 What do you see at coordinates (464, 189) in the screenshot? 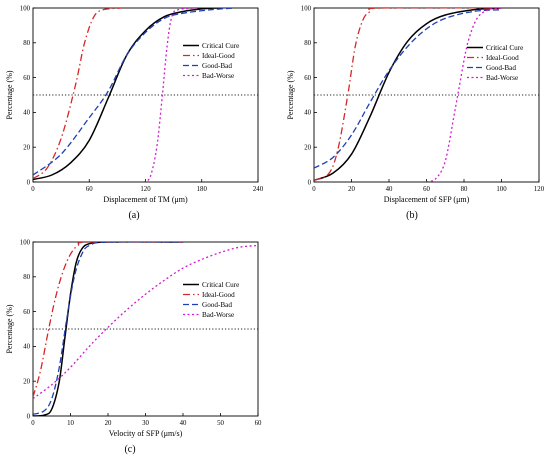
I see `x-tick-label: 80` at bounding box center [464, 189].